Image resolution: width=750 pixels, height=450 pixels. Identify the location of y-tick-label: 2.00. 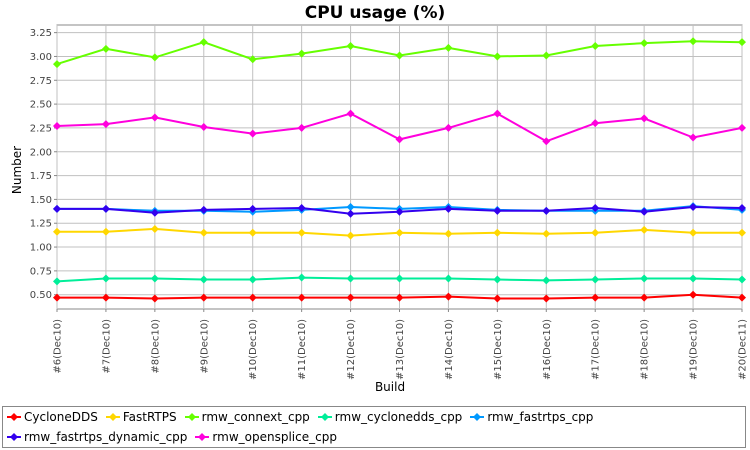
(41, 152).